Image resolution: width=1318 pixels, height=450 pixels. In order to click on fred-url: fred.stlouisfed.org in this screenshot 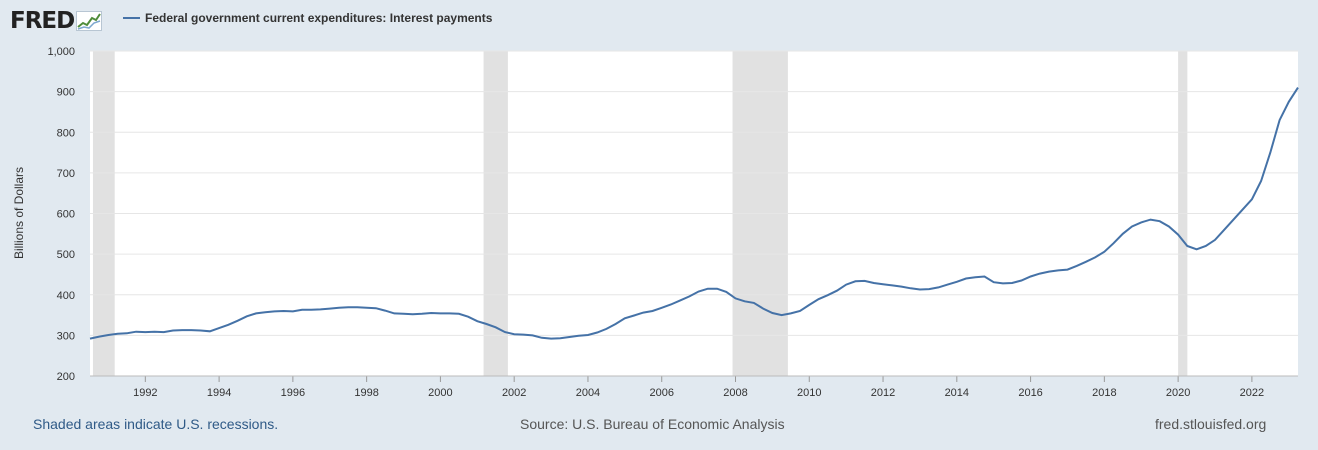, I will do `click(1211, 424)`.